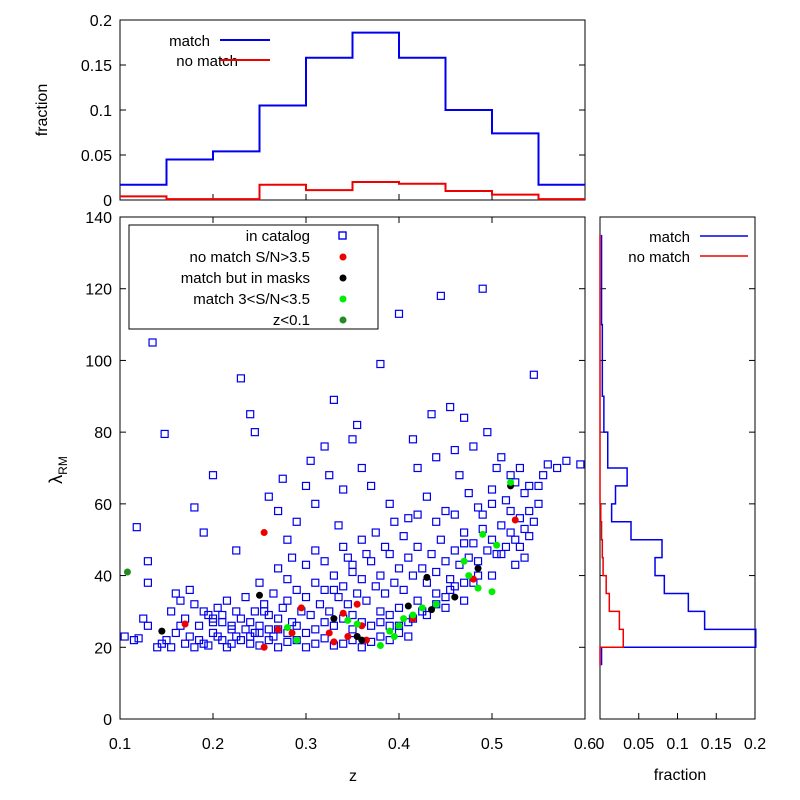 This screenshot has width=800, height=800. Describe the element at coordinates (492, 744) in the screenshot. I see `main-x-tick-label: 0.5` at that location.